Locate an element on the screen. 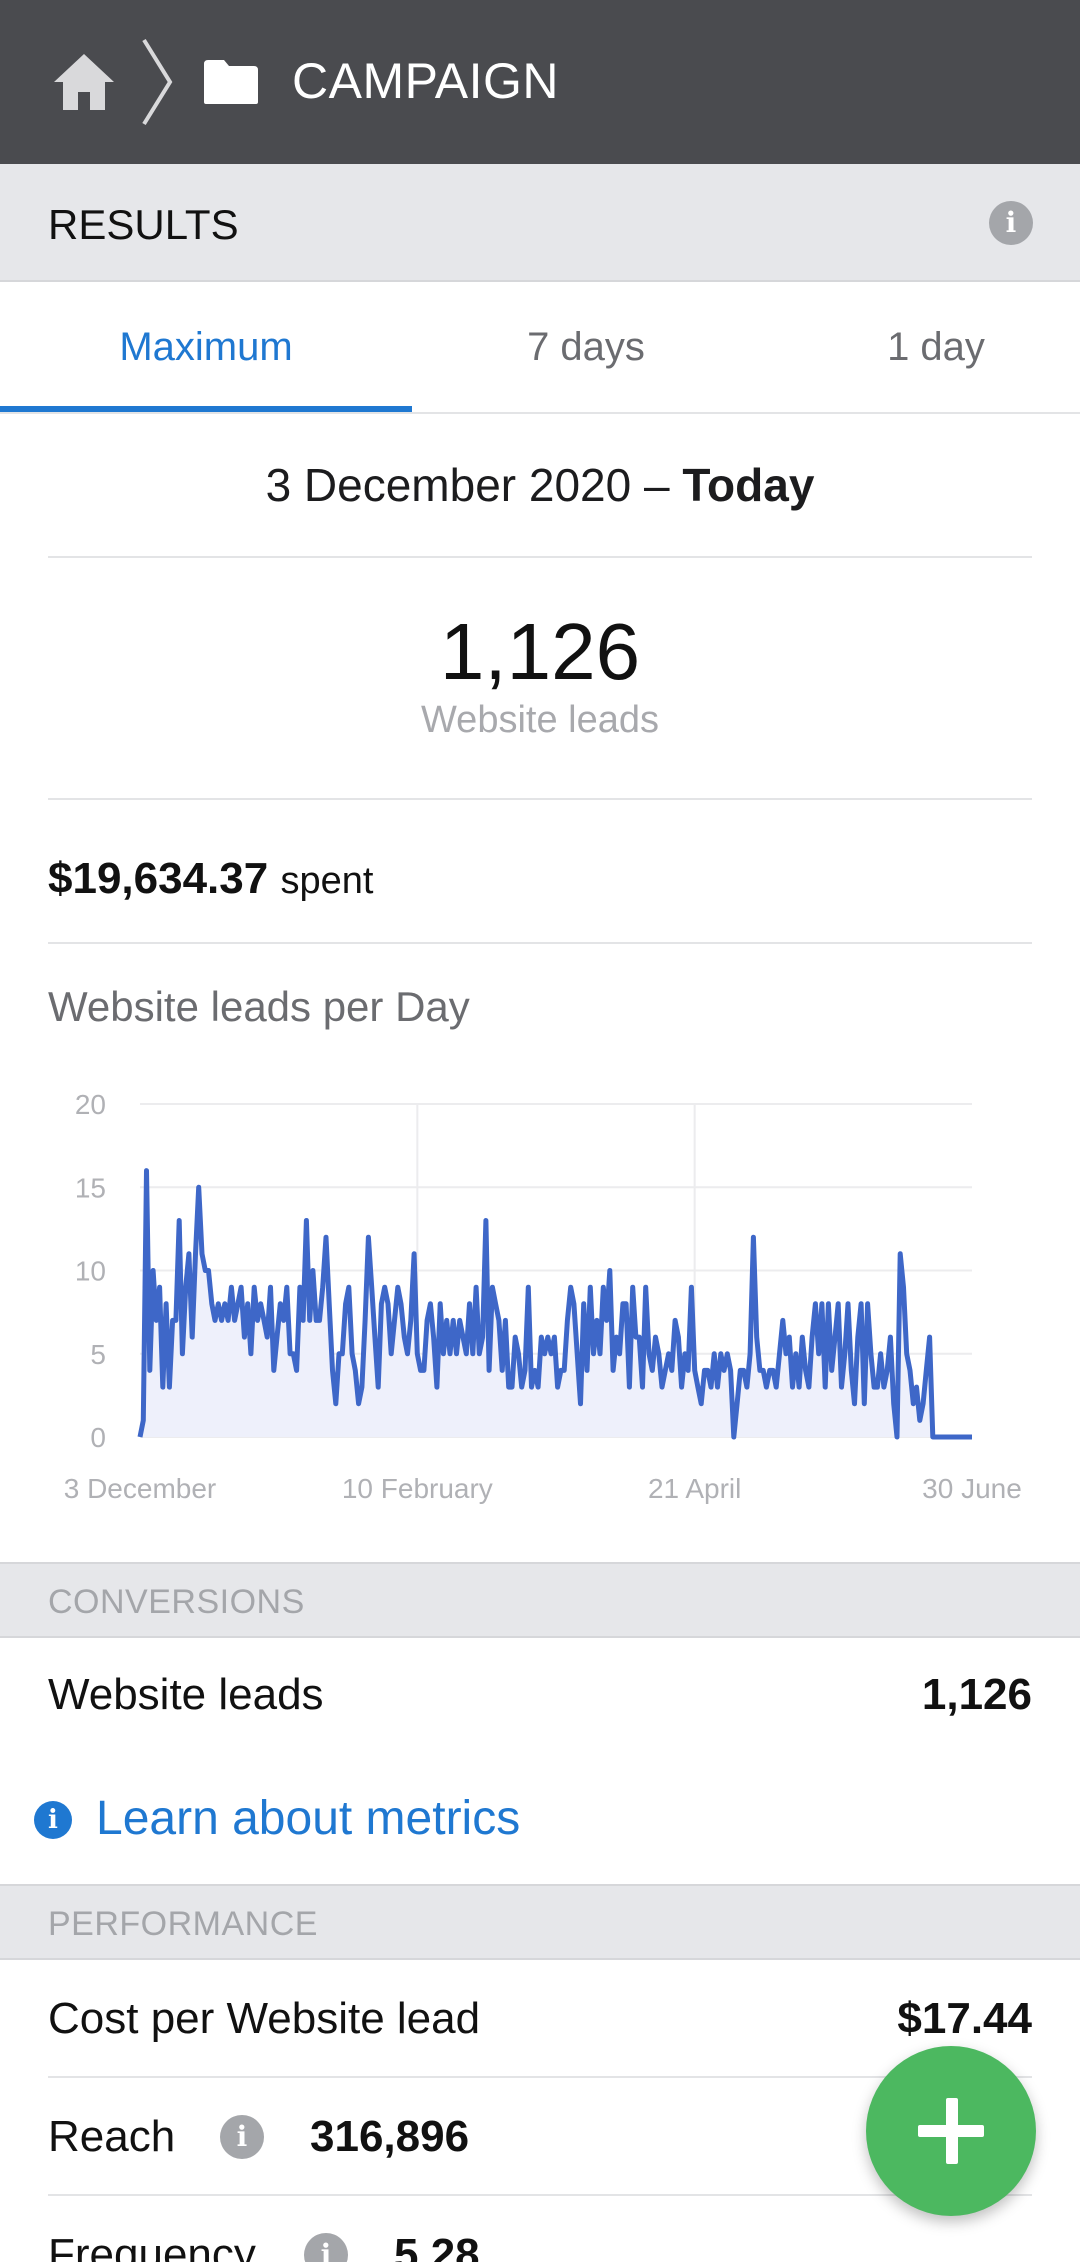  results-header: RESULTS is located at coordinates (540, 223).